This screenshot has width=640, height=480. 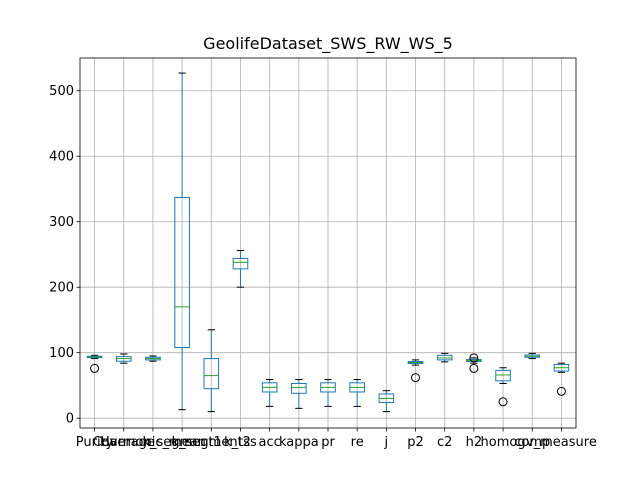 What do you see at coordinates (561, 379) in the screenshot?
I see `box-v_measure` at bounding box center [561, 379].